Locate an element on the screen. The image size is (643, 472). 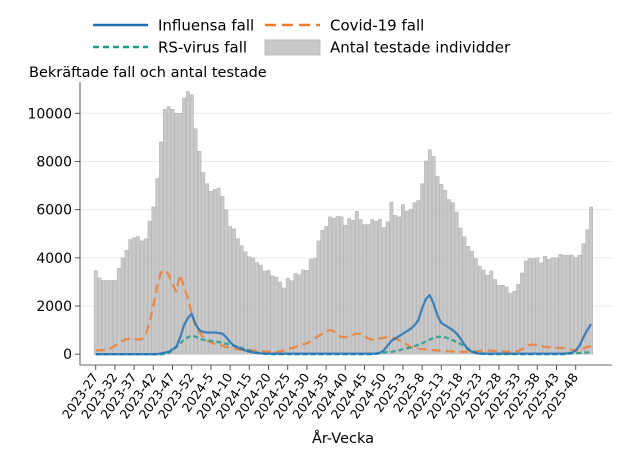
legend-label-rsv: RS-virus fall is located at coordinates (202, 48).